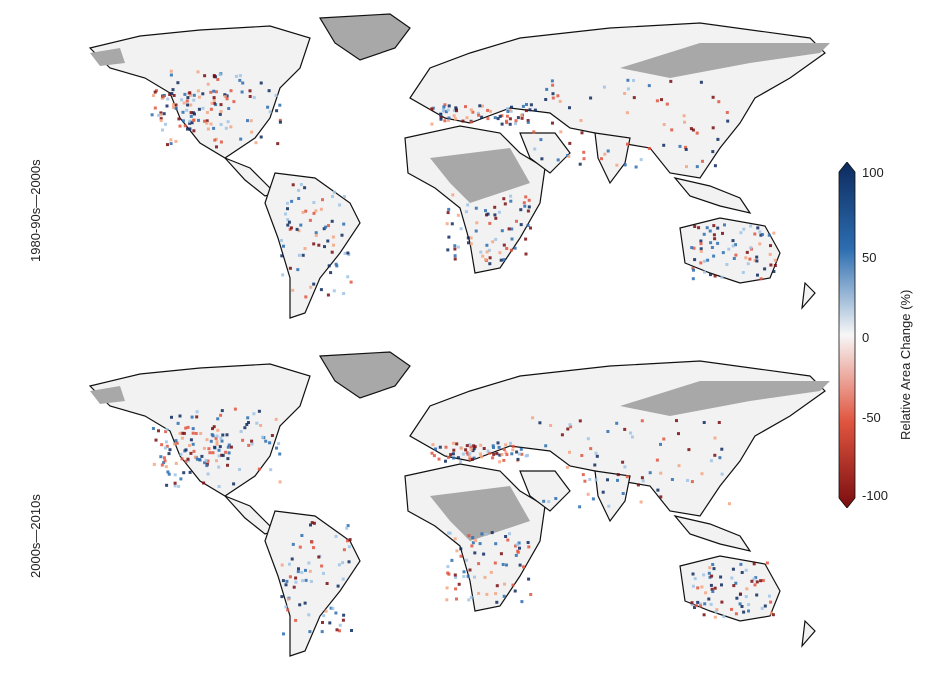 The width and height of the screenshot is (947, 680). I want to click on new-zealand, so click(808, 633).